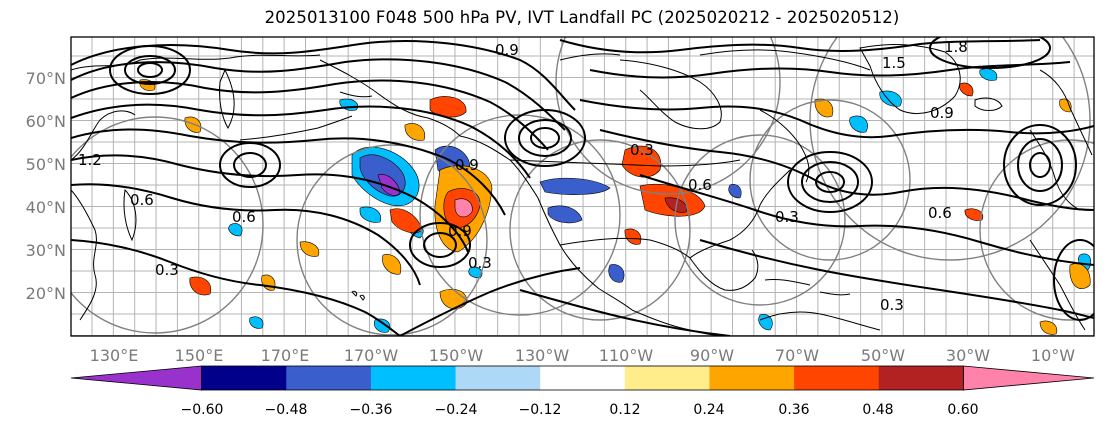 This screenshot has height=429, width=1105. What do you see at coordinates (46, 121) in the screenshot?
I see `lat-label: 60°N` at bounding box center [46, 121].